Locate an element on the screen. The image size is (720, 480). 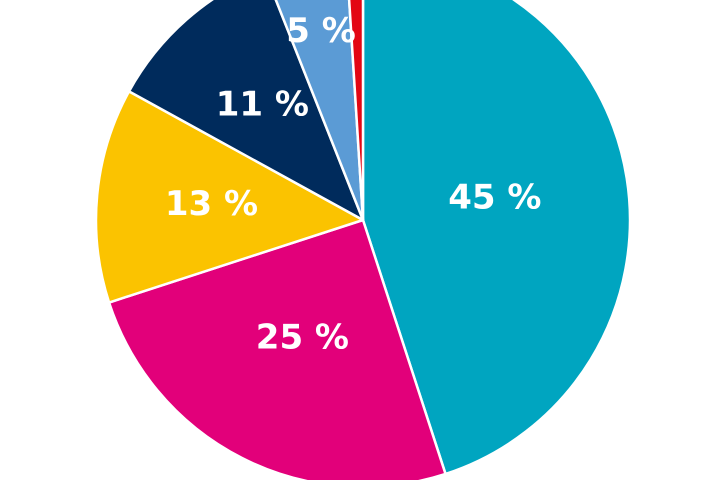
data-label: 13 % is located at coordinates (211, 204).